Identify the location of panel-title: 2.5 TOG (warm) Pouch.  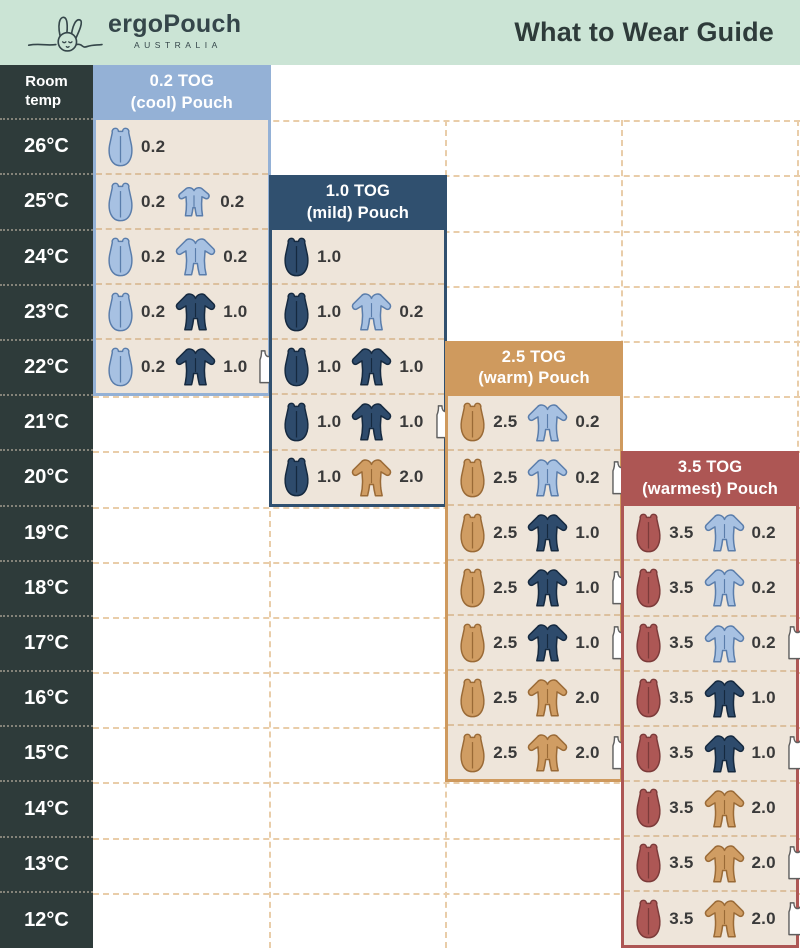
(534, 368).